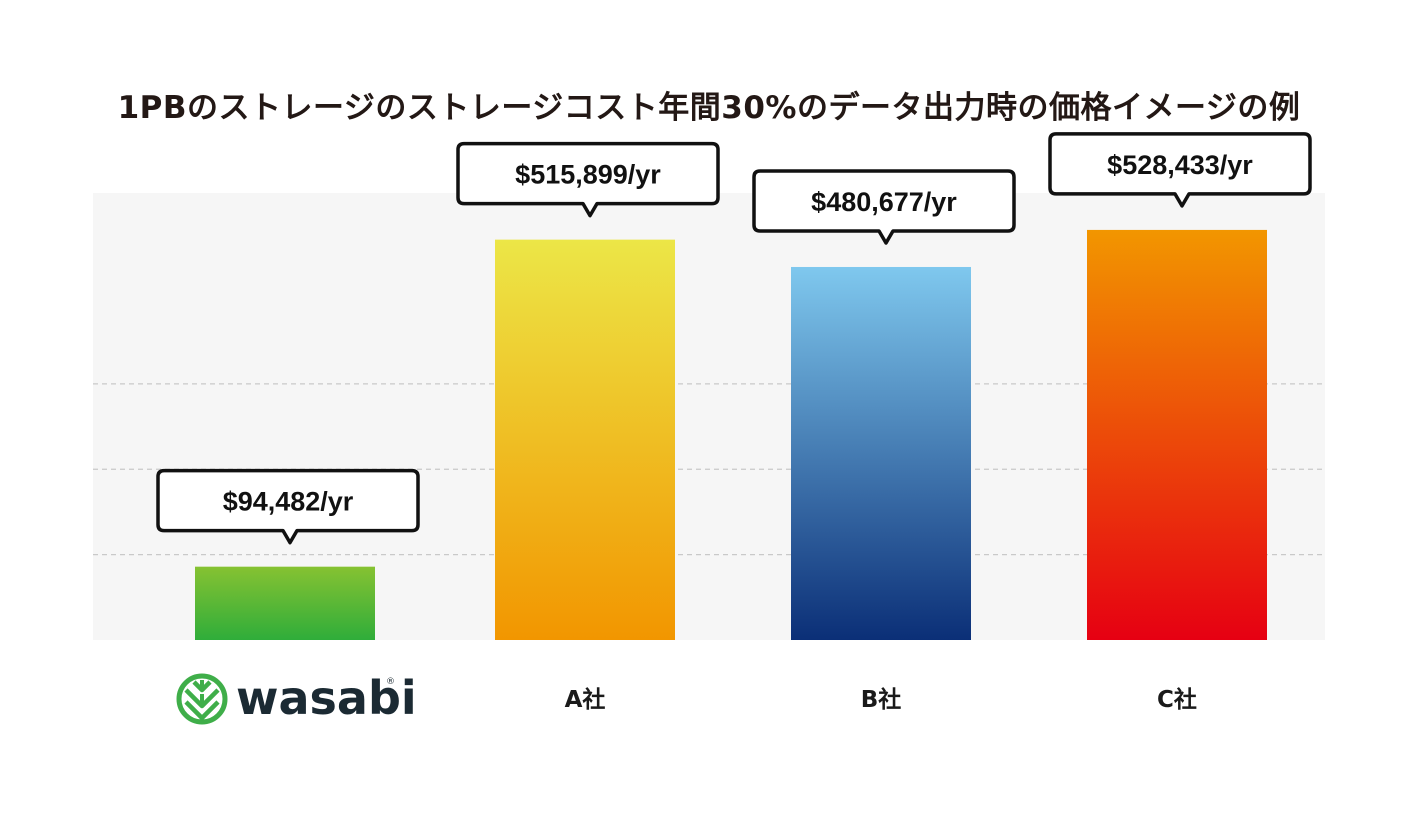  What do you see at coordinates (326, 698) in the screenshot?
I see `wasabi-wordmark: wasabi` at bounding box center [326, 698].